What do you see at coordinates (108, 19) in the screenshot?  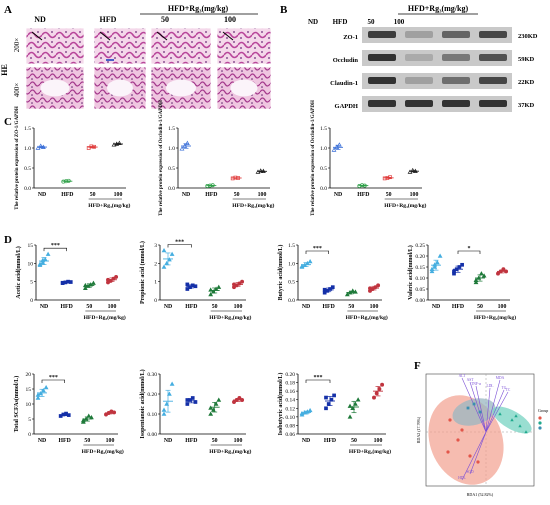 I see `histology-col-hfd: HFD` at bounding box center [108, 19].